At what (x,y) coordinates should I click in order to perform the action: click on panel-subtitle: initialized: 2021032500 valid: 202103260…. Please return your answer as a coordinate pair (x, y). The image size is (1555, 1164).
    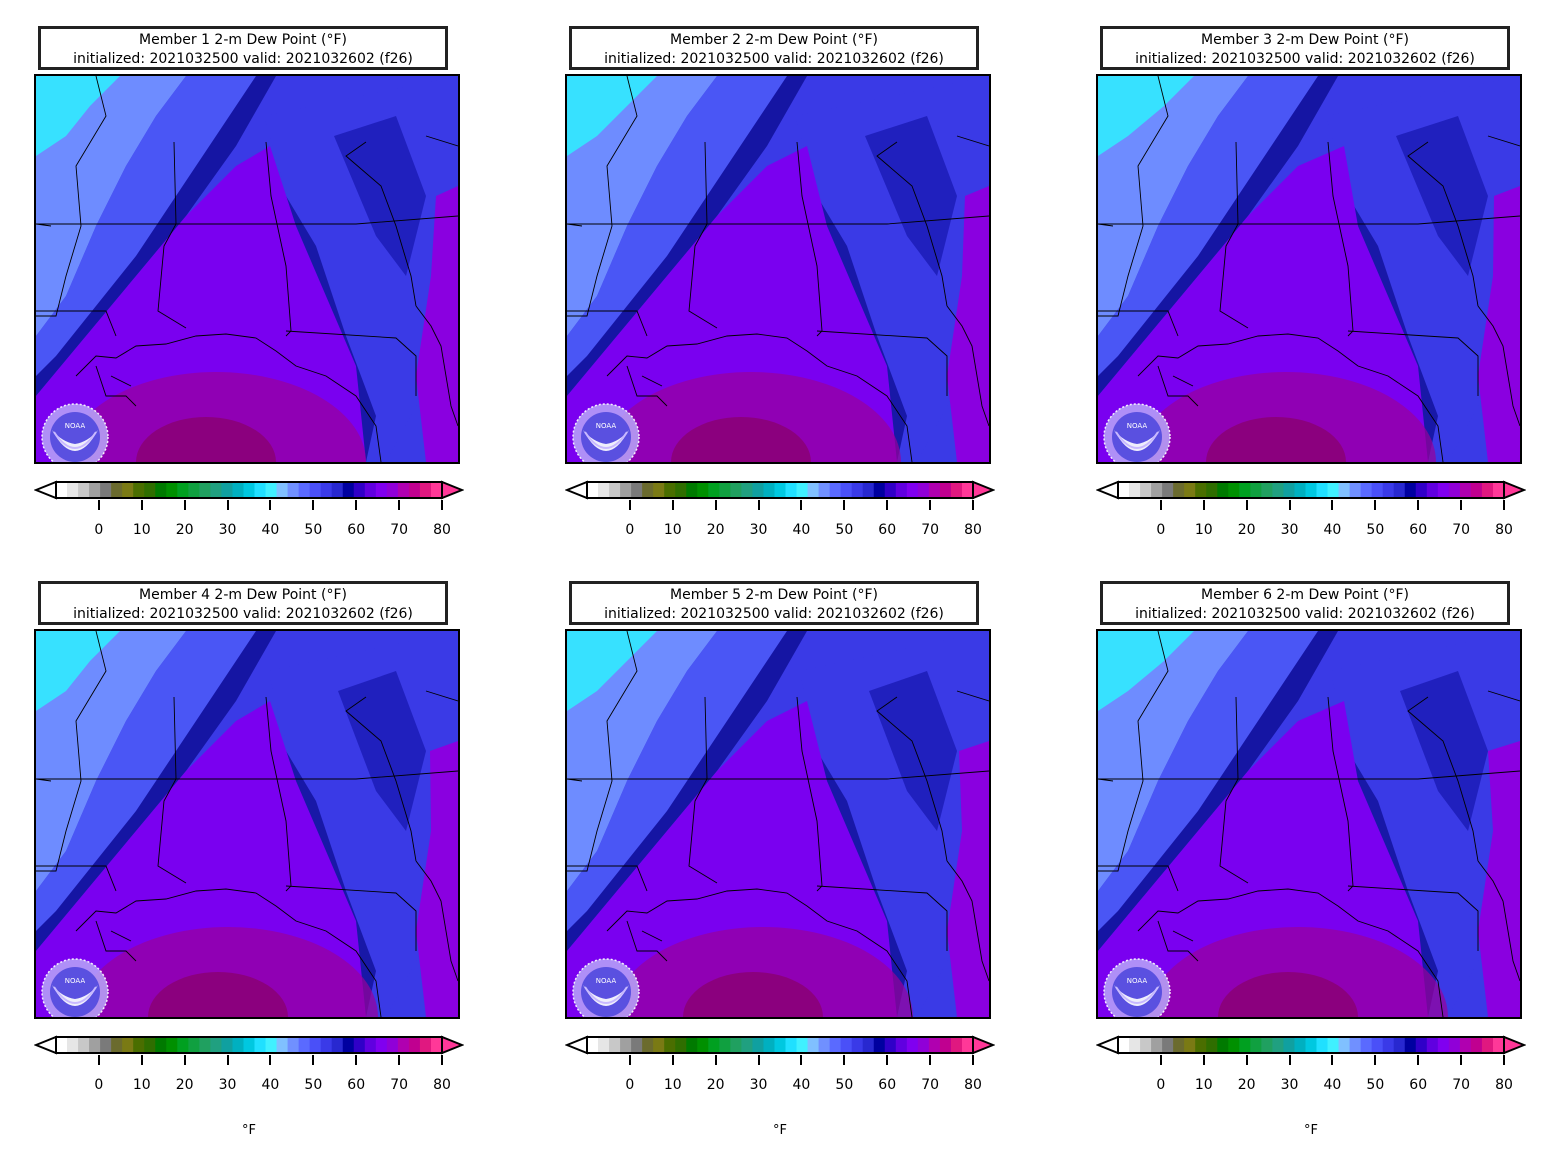
    Looking at the image, I should click on (243, 59).